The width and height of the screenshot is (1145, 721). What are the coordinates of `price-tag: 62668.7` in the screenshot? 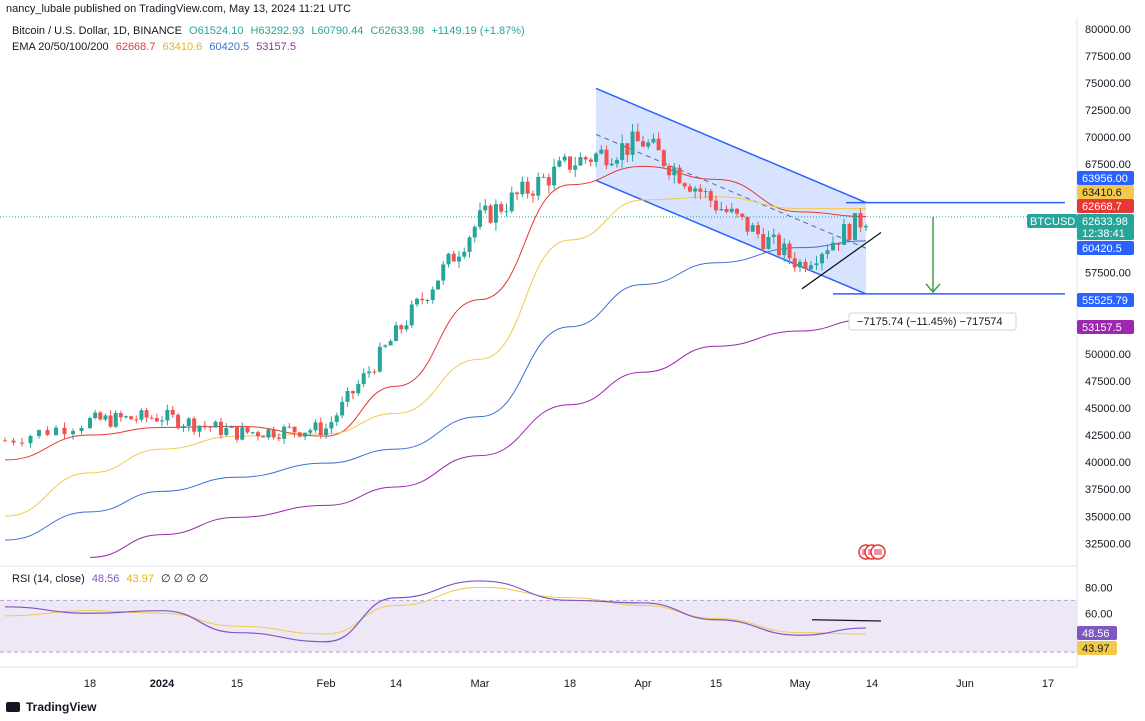 It's located at (1105, 206).